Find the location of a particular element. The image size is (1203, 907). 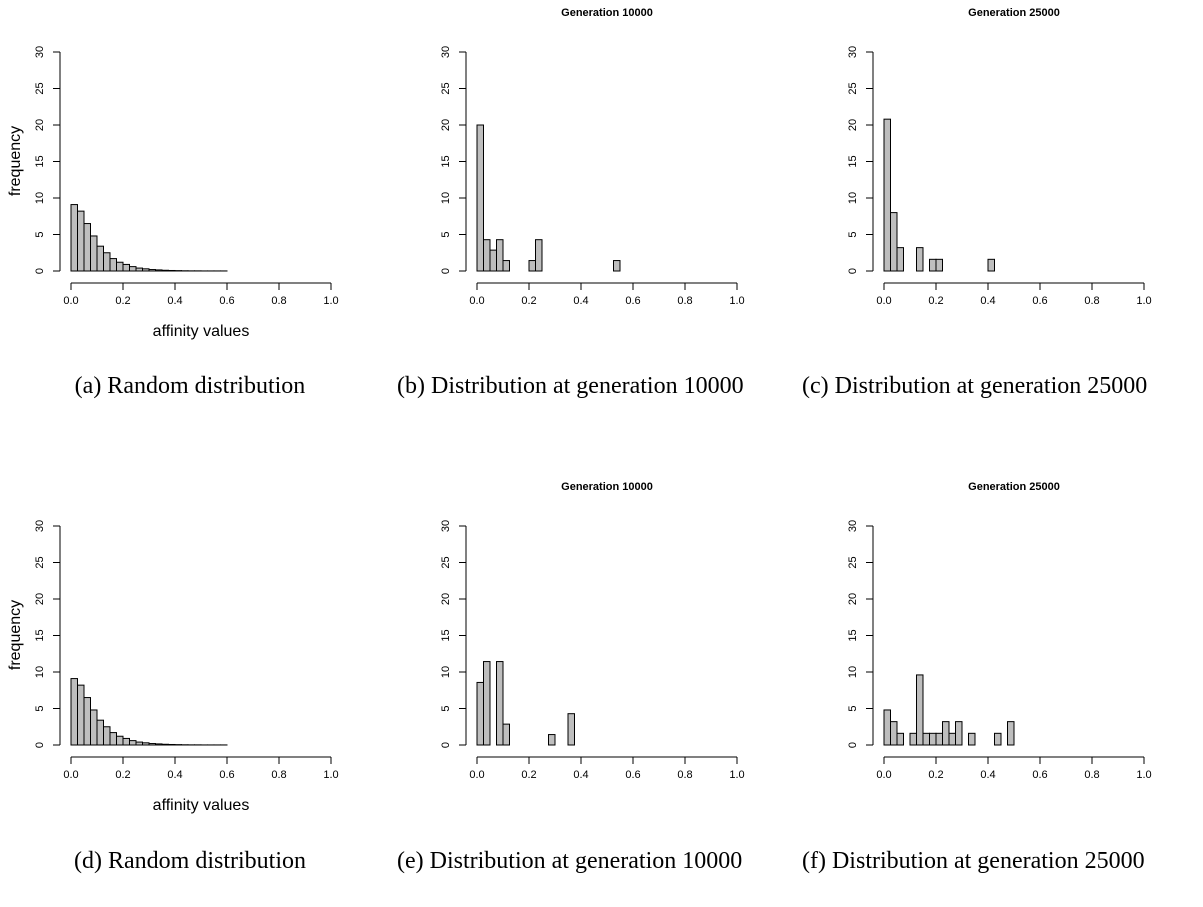

chart-title: Generation 25000 is located at coordinates (1014, 487).